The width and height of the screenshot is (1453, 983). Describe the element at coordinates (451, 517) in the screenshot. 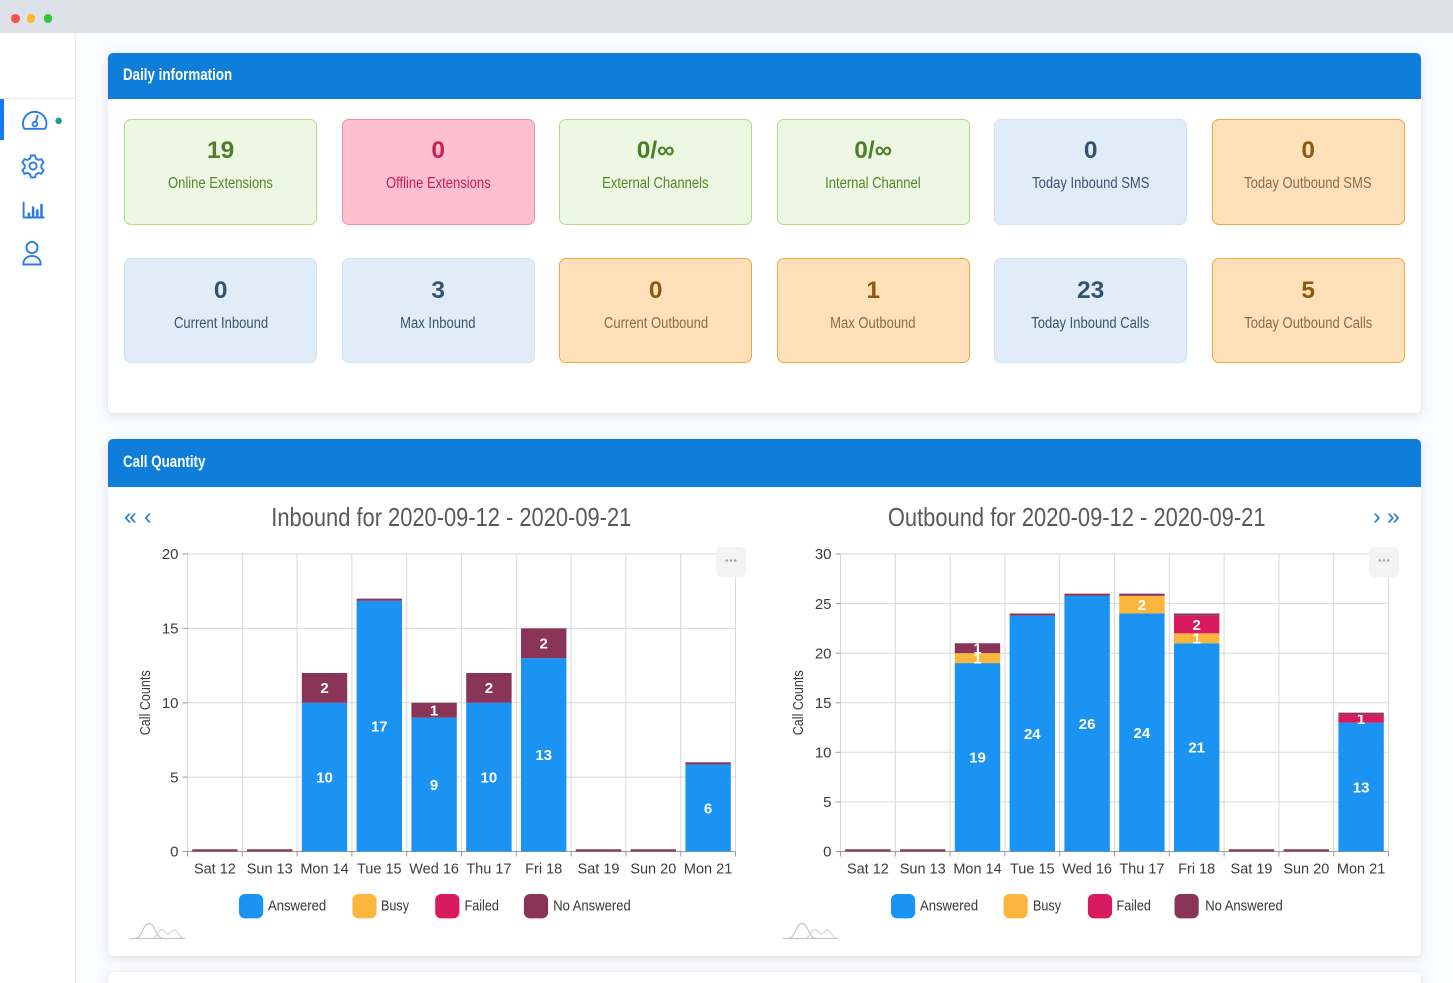

I see `svg-text:Inbound for 2020-09-12 - 2020-: Inbound for 2020-09-12 - 2020-09-21` at that location.